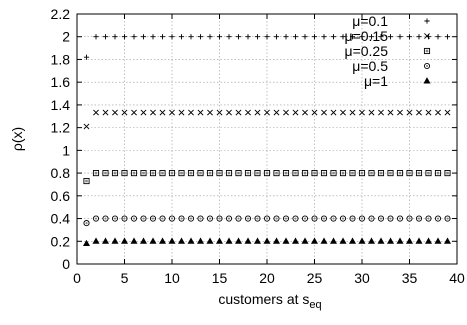 The width and height of the screenshot is (467, 325). What do you see at coordinates (315, 305) in the screenshot?
I see `x-axis-label-subscript: eq` at bounding box center [315, 305].